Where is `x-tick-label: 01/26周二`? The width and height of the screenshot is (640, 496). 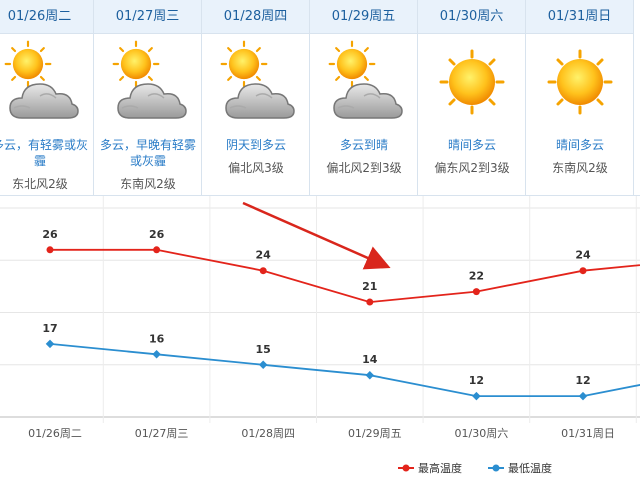
x-tick-label: 01/26周二 is located at coordinates (55, 433).